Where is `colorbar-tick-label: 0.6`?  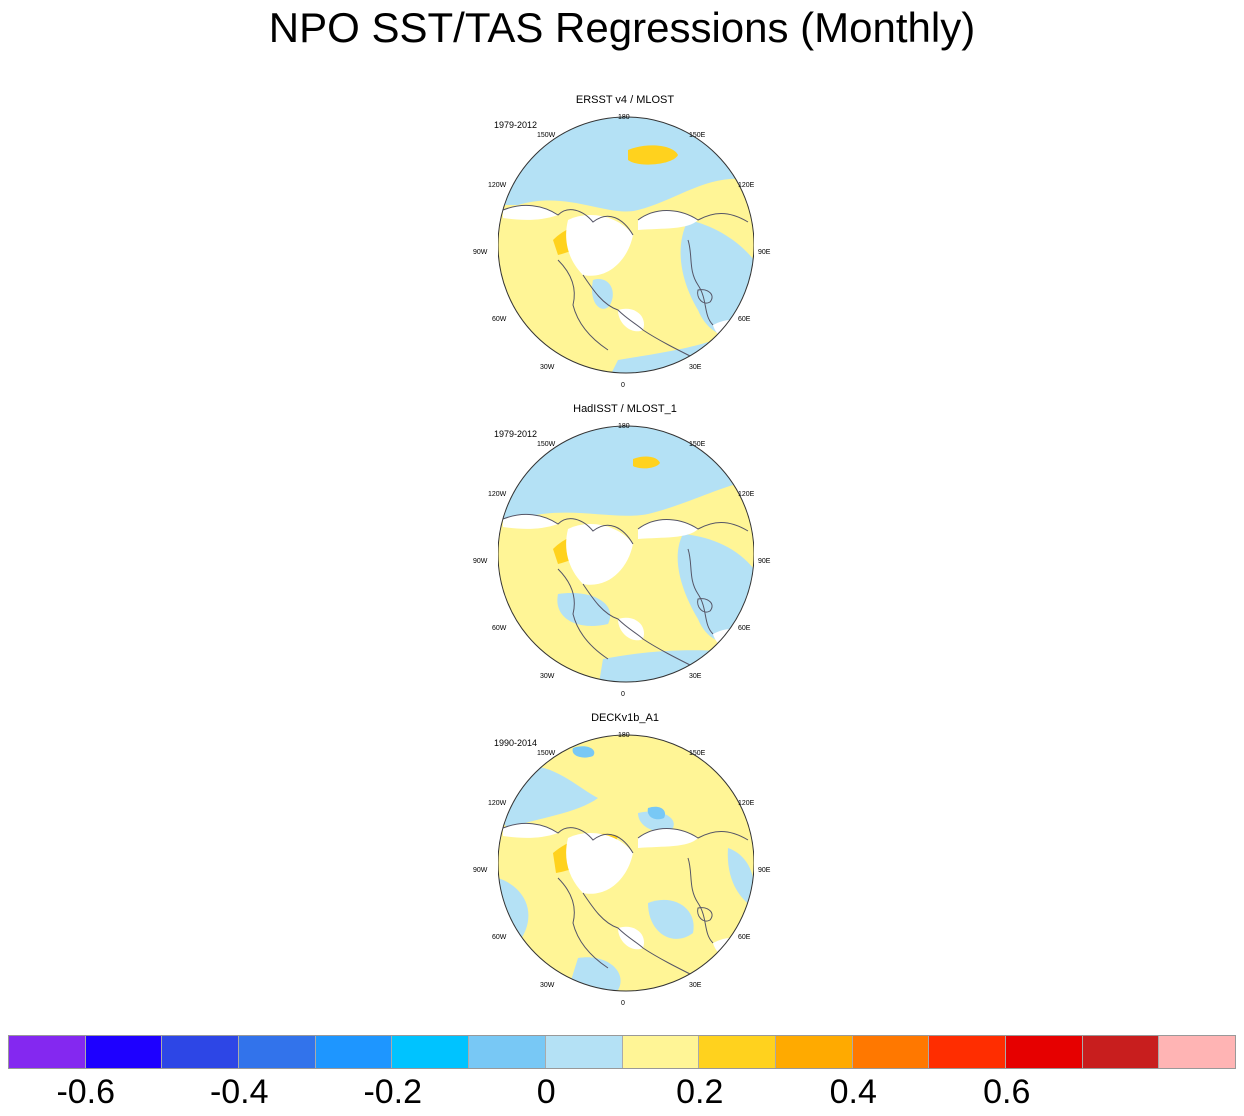
colorbar-tick-label: 0.6 is located at coordinates (1007, 1092).